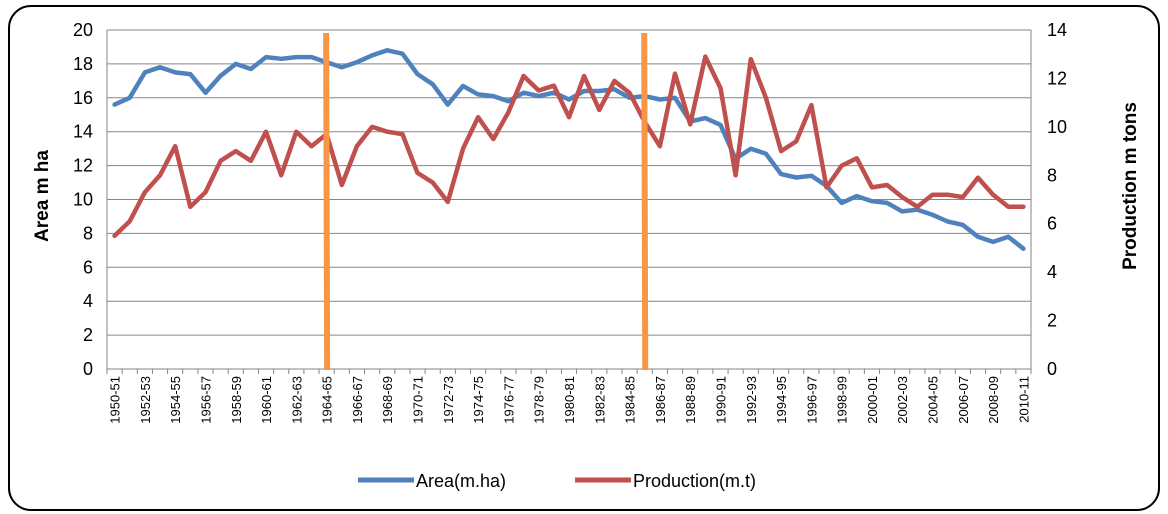  I want to click on x-tick-label: 1968-69, so click(387, 400).